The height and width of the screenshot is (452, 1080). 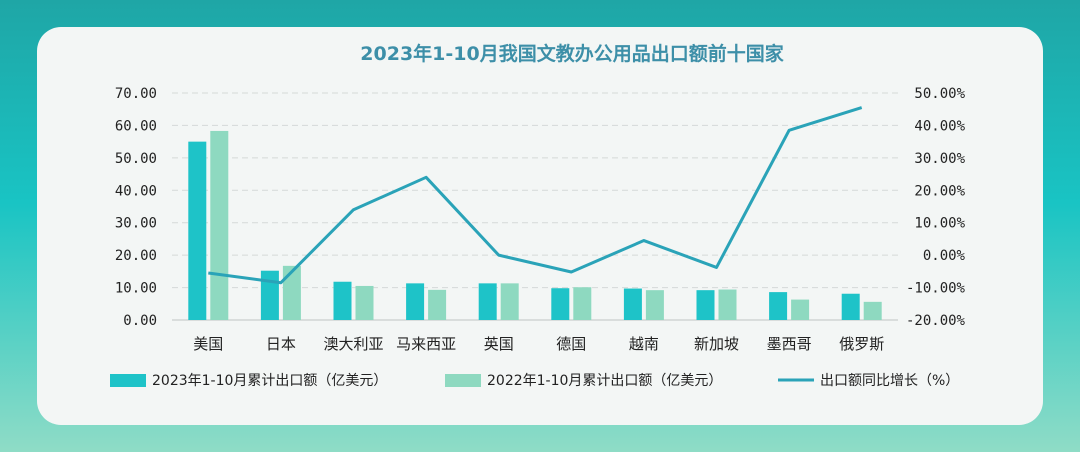 I want to click on y-left-tick-label: 40.00, so click(x=136, y=191).